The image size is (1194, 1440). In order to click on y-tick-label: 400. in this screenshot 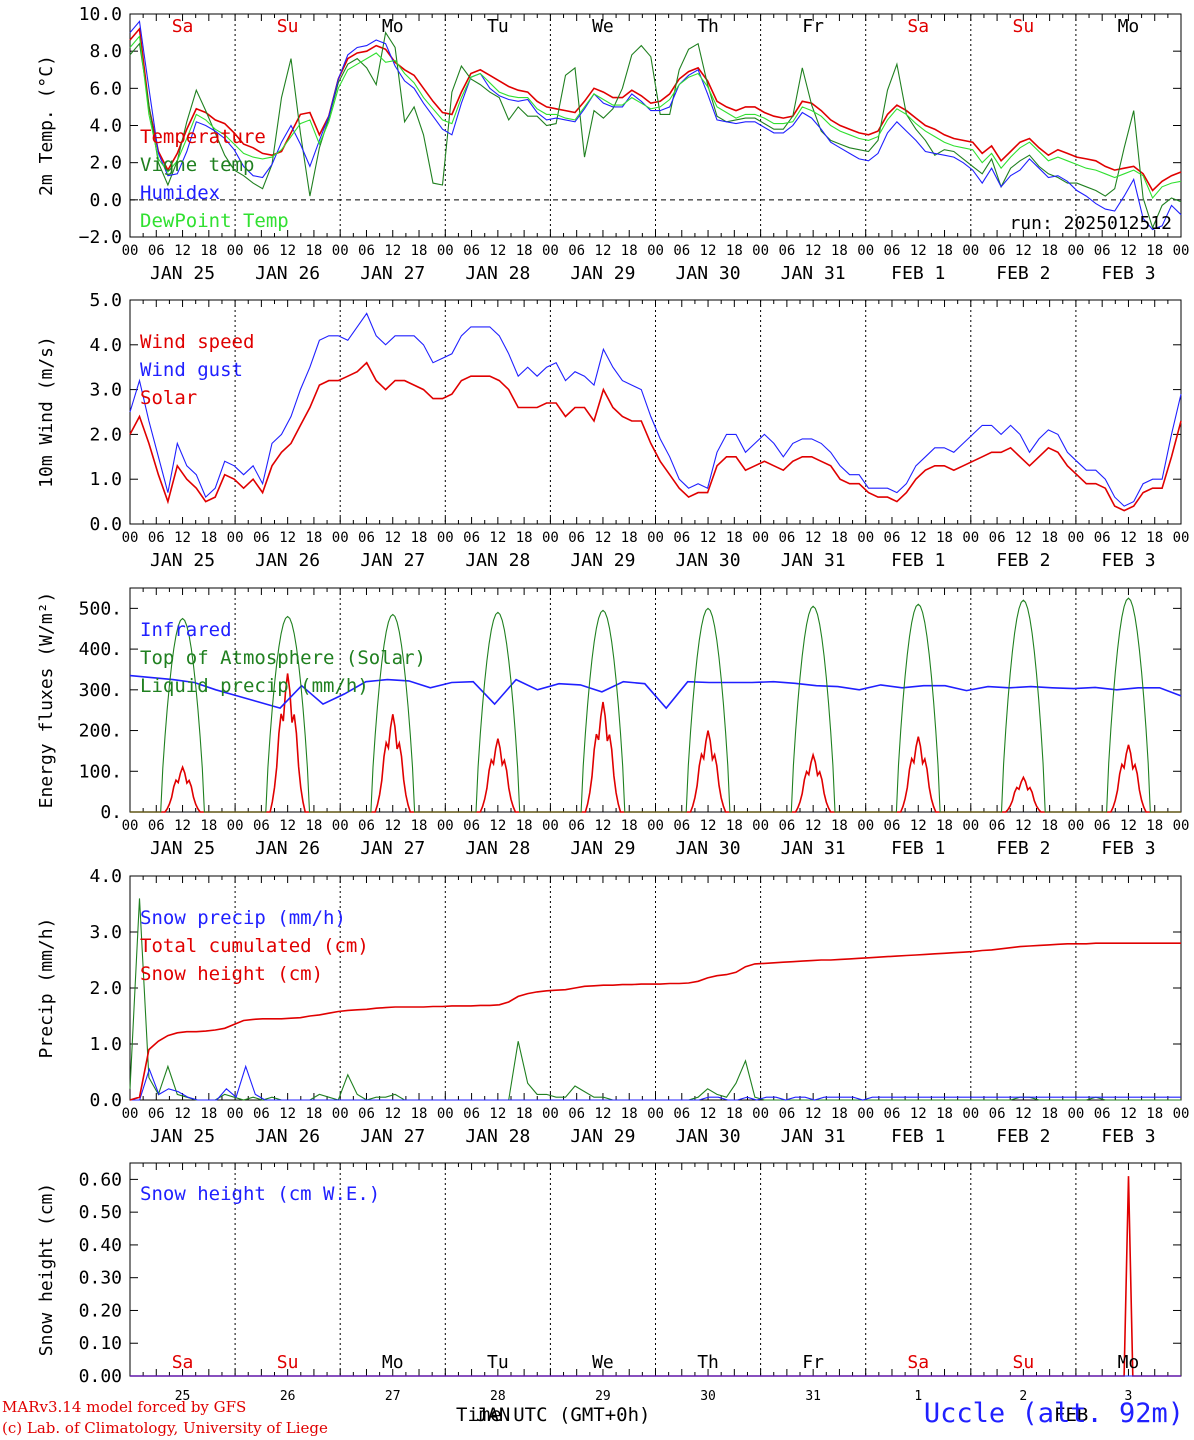, I will do `click(100, 649)`.